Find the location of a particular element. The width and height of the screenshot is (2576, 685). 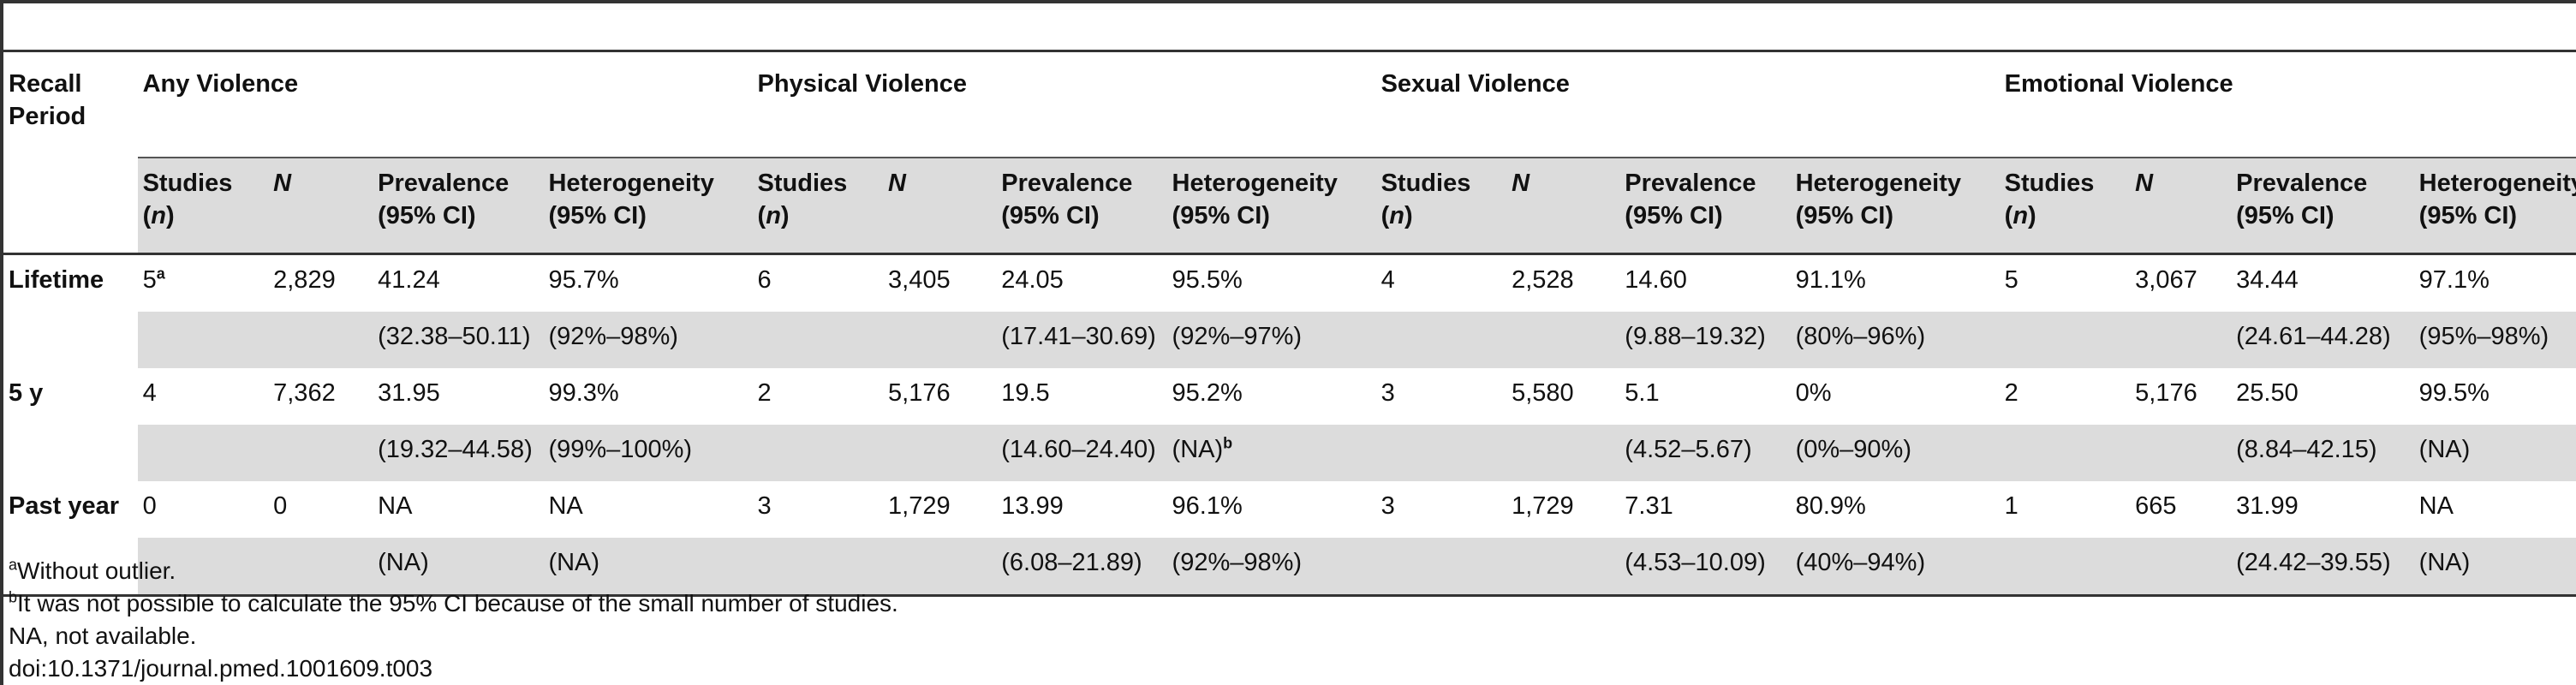

sexual-n-cell: 1,729 is located at coordinates (1543, 506).